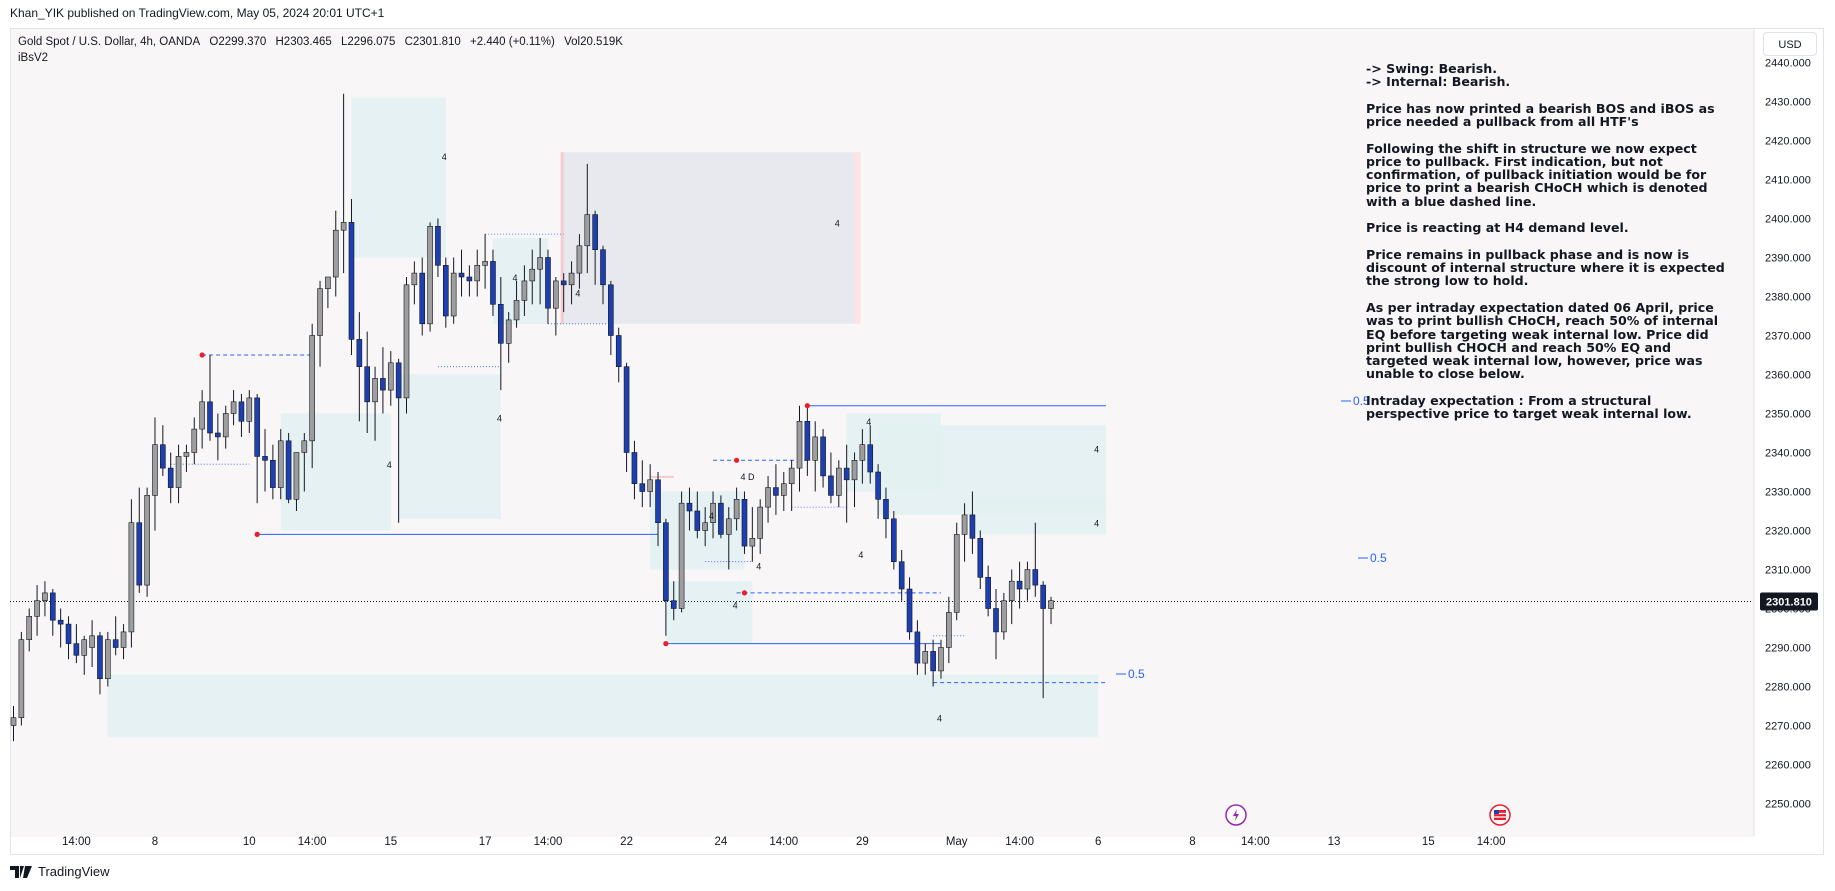  What do you see at coordinates (432, 42) in the screenshot?
I see `legend-close: C2301.810` at bounding box center [432, 42].